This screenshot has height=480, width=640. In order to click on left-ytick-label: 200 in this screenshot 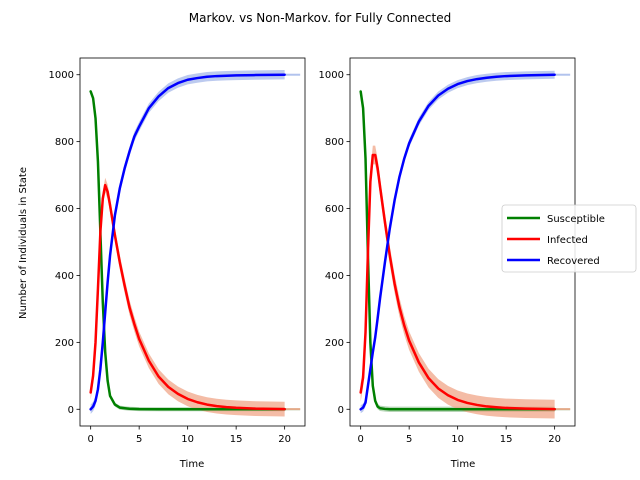, I will do `click(64, 343)`.